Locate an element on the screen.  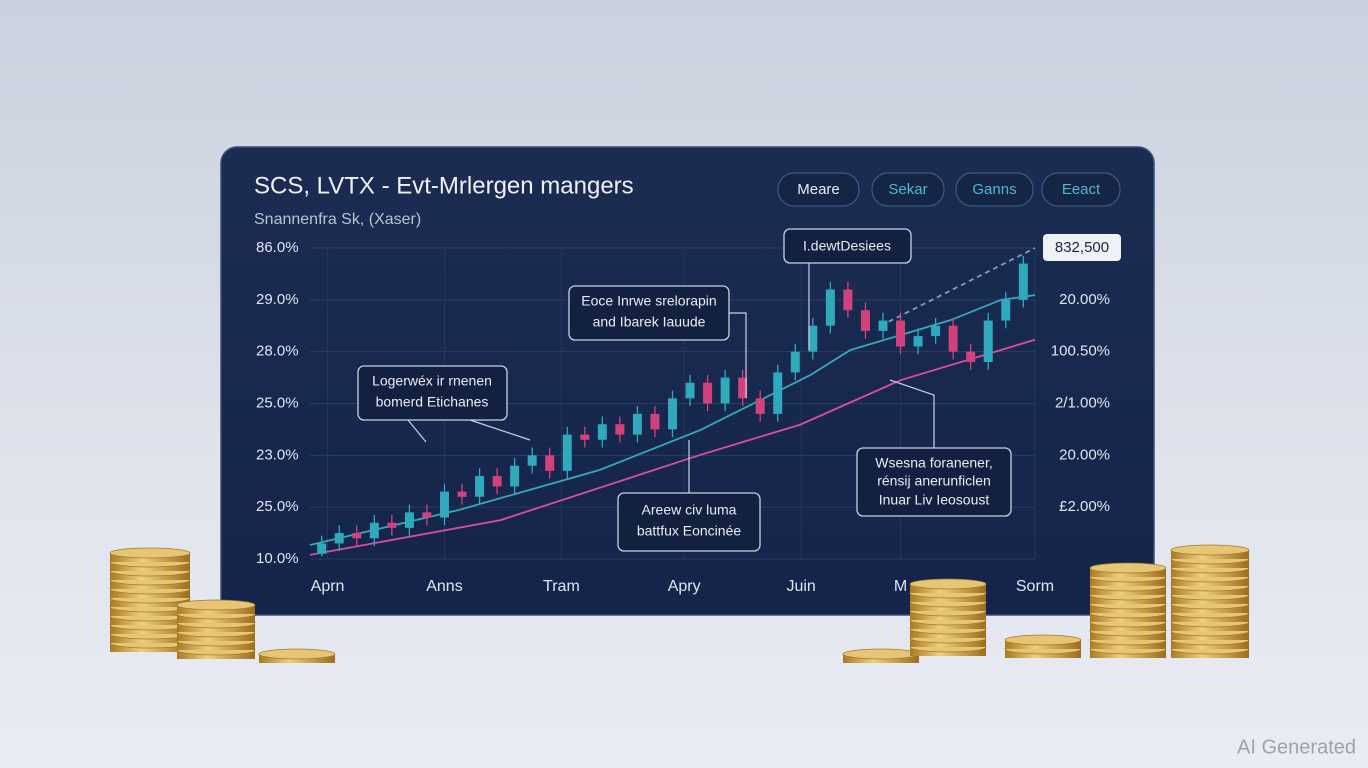
button-label: Meare is located at coordinates (818, 189).